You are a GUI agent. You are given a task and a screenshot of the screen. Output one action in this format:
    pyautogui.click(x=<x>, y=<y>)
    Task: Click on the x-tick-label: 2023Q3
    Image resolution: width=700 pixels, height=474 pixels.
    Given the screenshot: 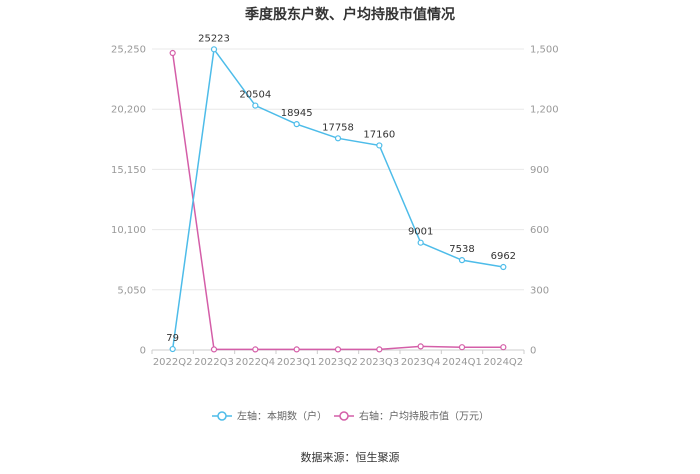 What is the action you would take?
    pyautogui.click(x=379, y=362)
    